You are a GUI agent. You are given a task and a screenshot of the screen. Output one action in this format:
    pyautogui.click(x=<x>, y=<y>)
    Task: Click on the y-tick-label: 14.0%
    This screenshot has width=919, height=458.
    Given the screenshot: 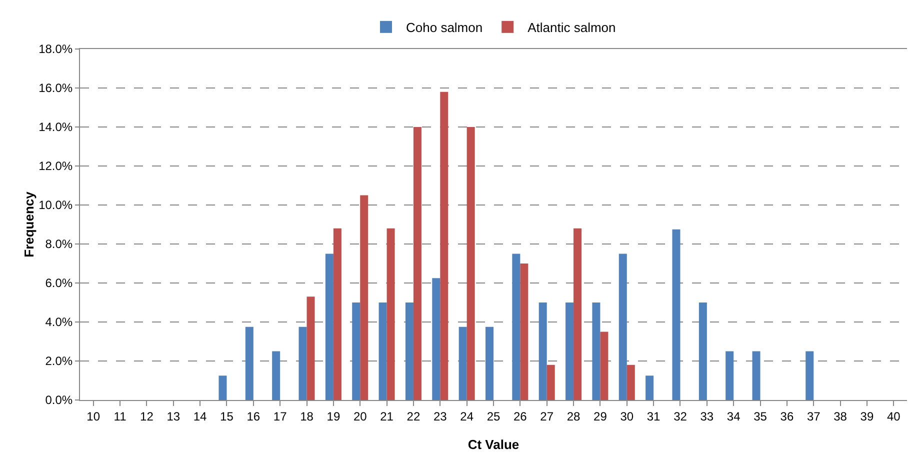 What is the action you would take?
    pyautogui.click(x=55, y=127)
    